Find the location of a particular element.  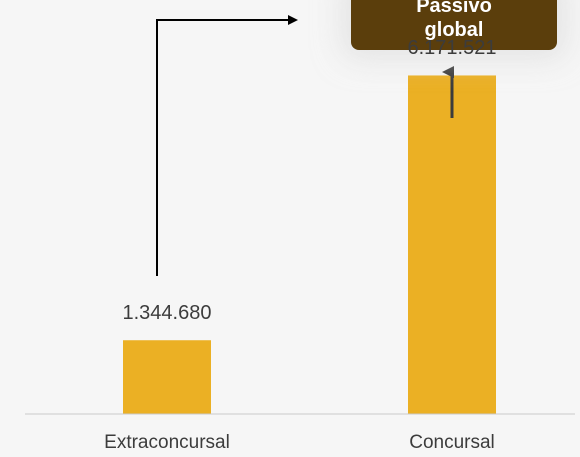

bar-extraconcursal is located at coordinates (167, 377).